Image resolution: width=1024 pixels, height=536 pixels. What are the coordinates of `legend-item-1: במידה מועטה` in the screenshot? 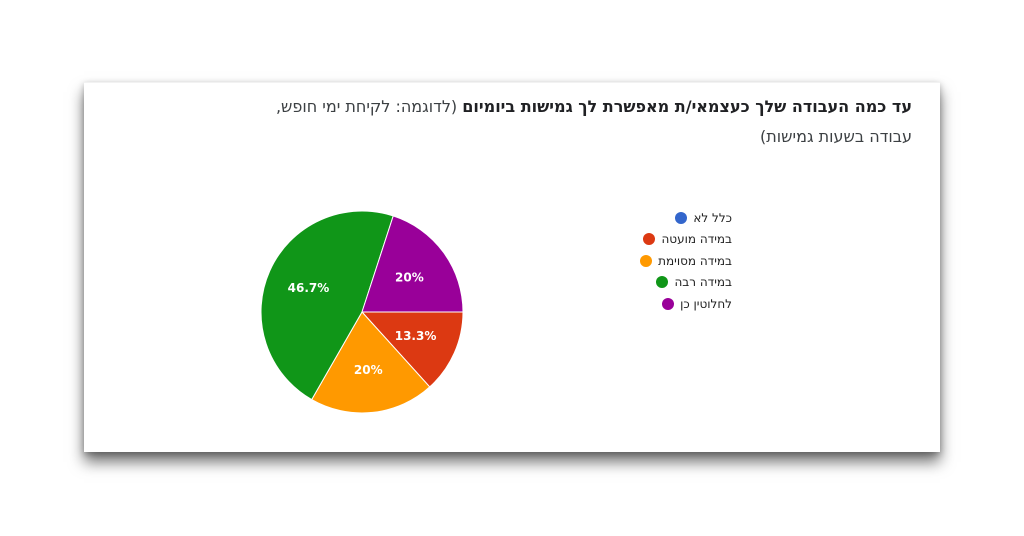 It's located at (672, 240).